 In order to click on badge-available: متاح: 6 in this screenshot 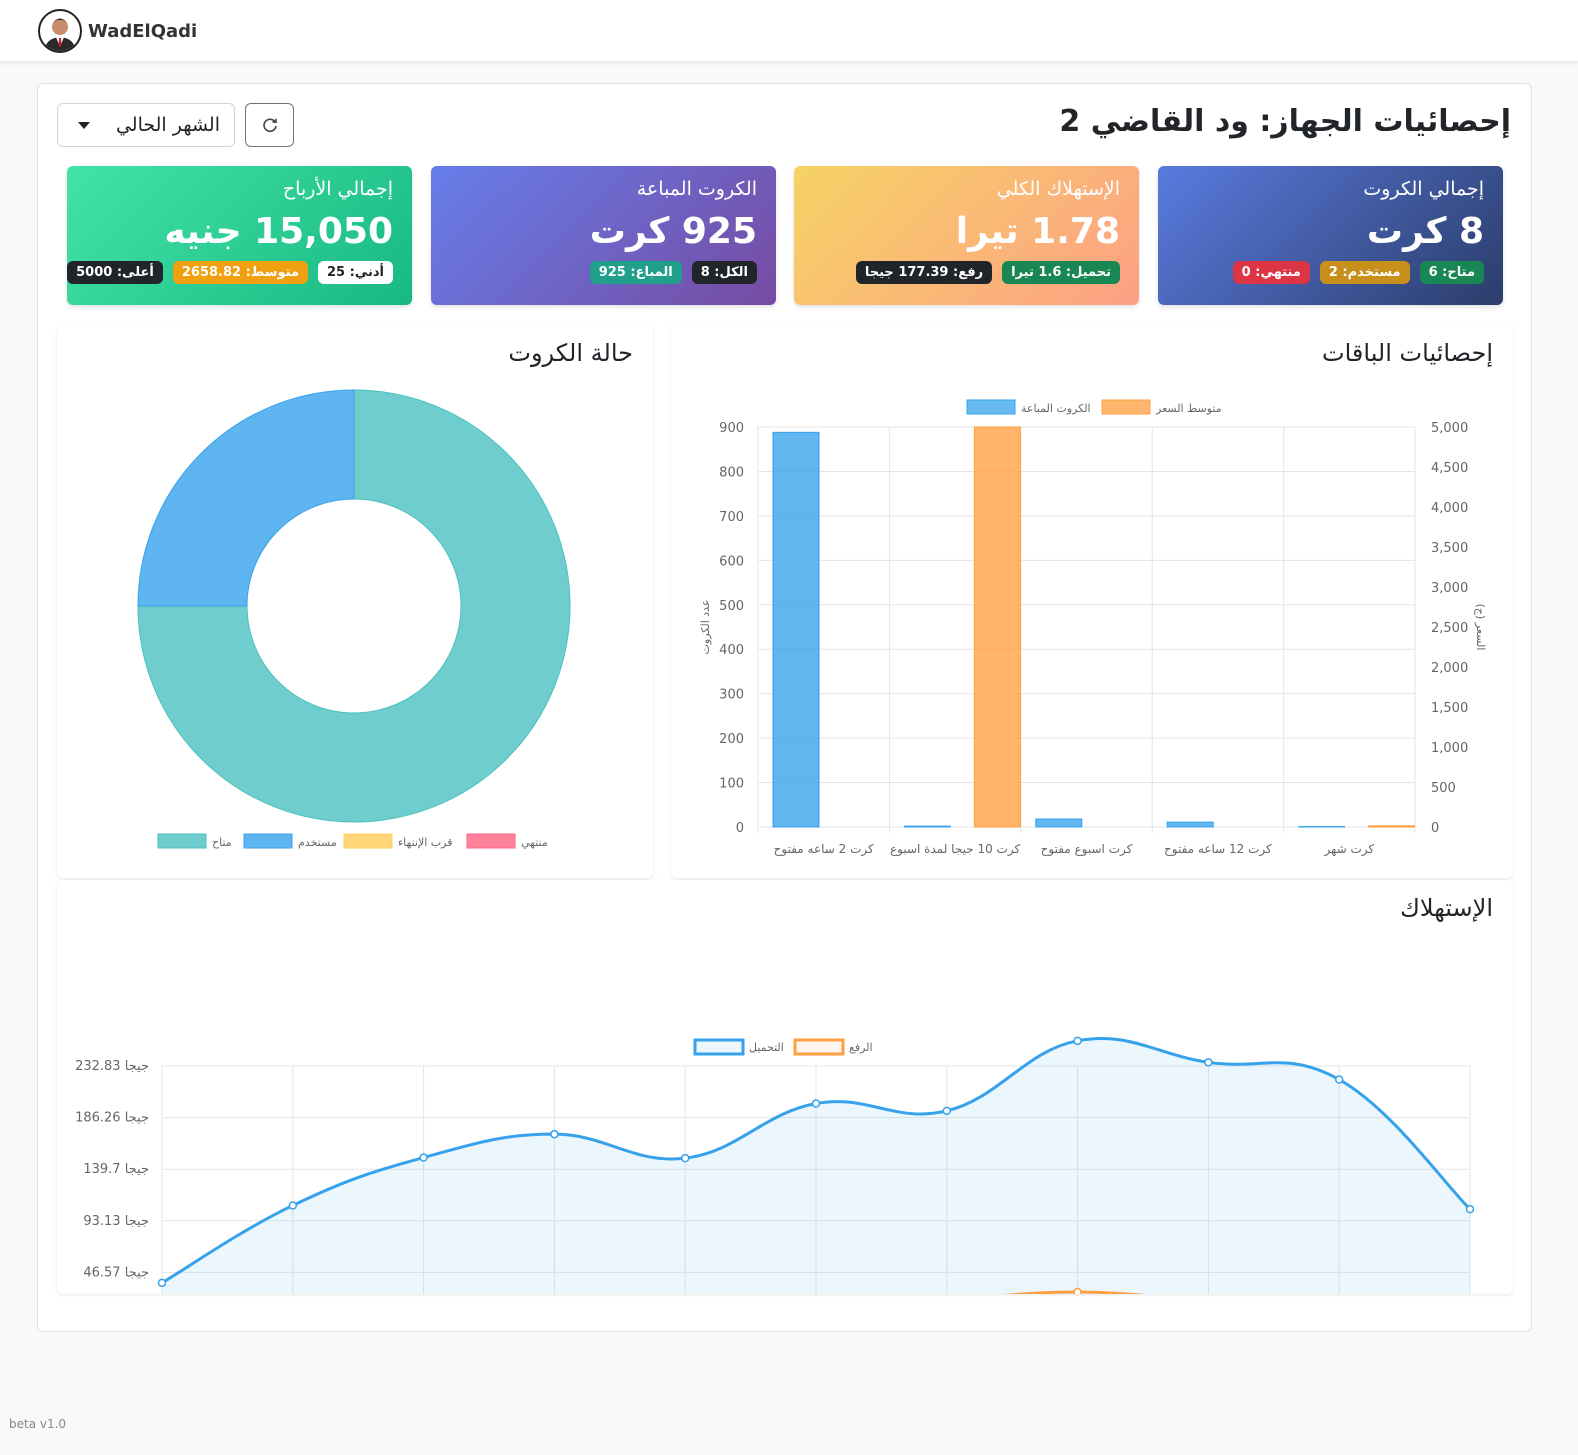, I will do `click(1451, 272)`.